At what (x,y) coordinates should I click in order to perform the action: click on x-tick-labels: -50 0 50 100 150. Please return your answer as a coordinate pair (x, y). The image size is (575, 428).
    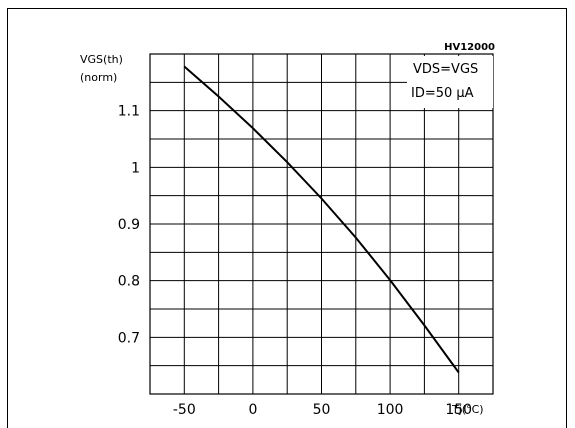
    Looking at the image, I should click on (322, 410).